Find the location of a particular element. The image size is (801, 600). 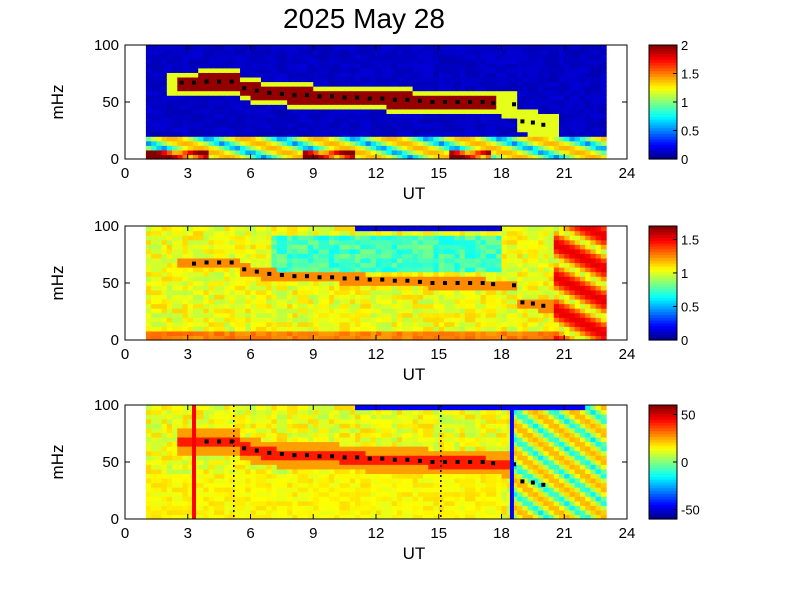

colorbar: 00.511.5 is located at coordinates (673, 286).